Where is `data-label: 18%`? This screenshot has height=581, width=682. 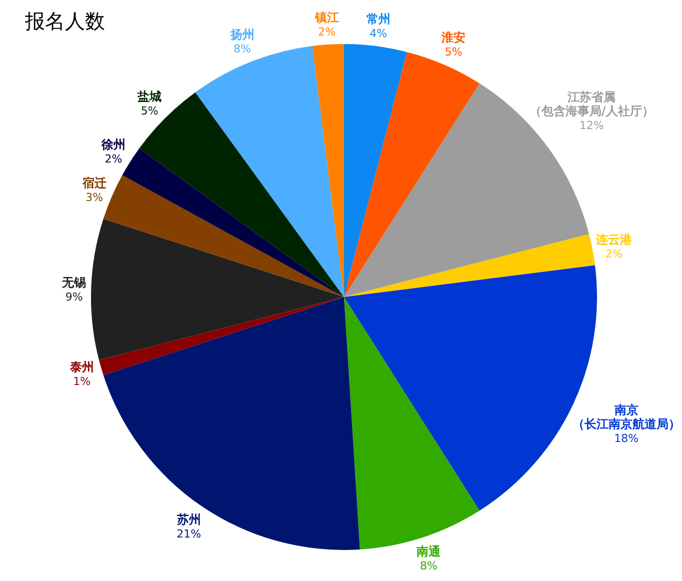
data-label: 18% is located at coordinates (626, 438).